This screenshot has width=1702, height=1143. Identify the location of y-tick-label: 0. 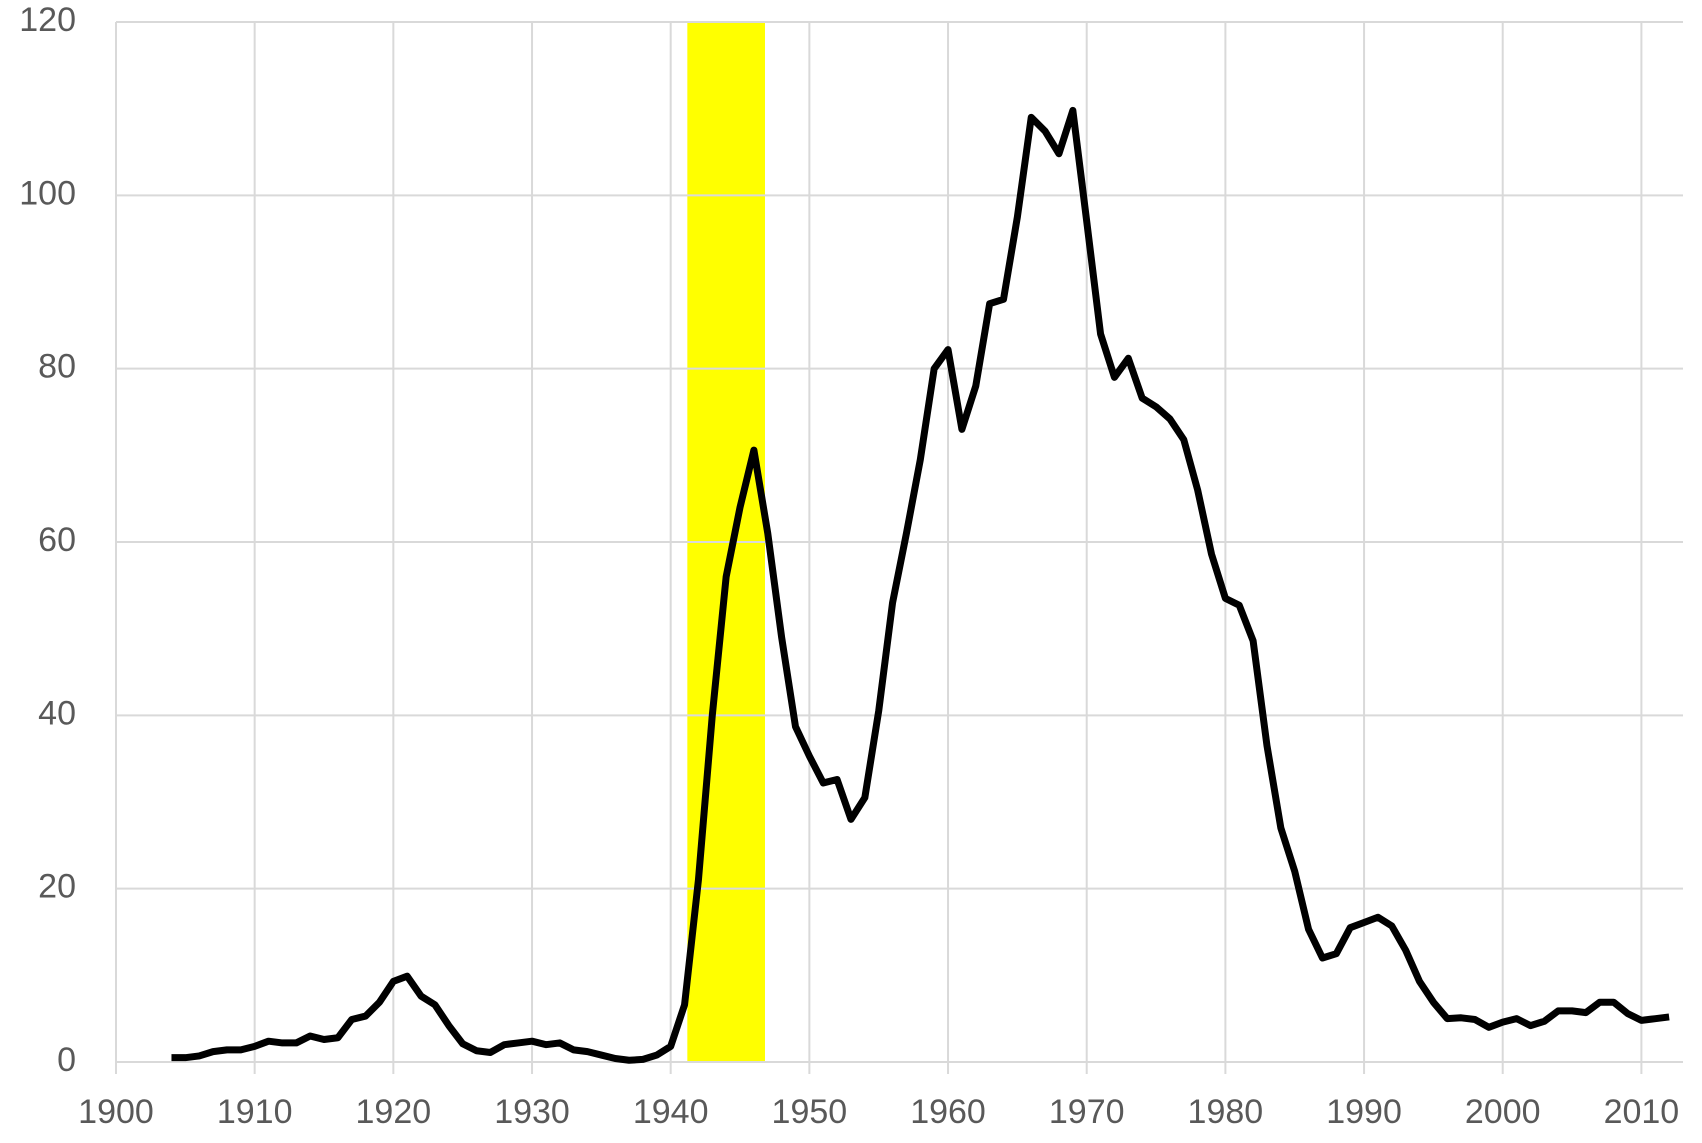
(66, 1060).